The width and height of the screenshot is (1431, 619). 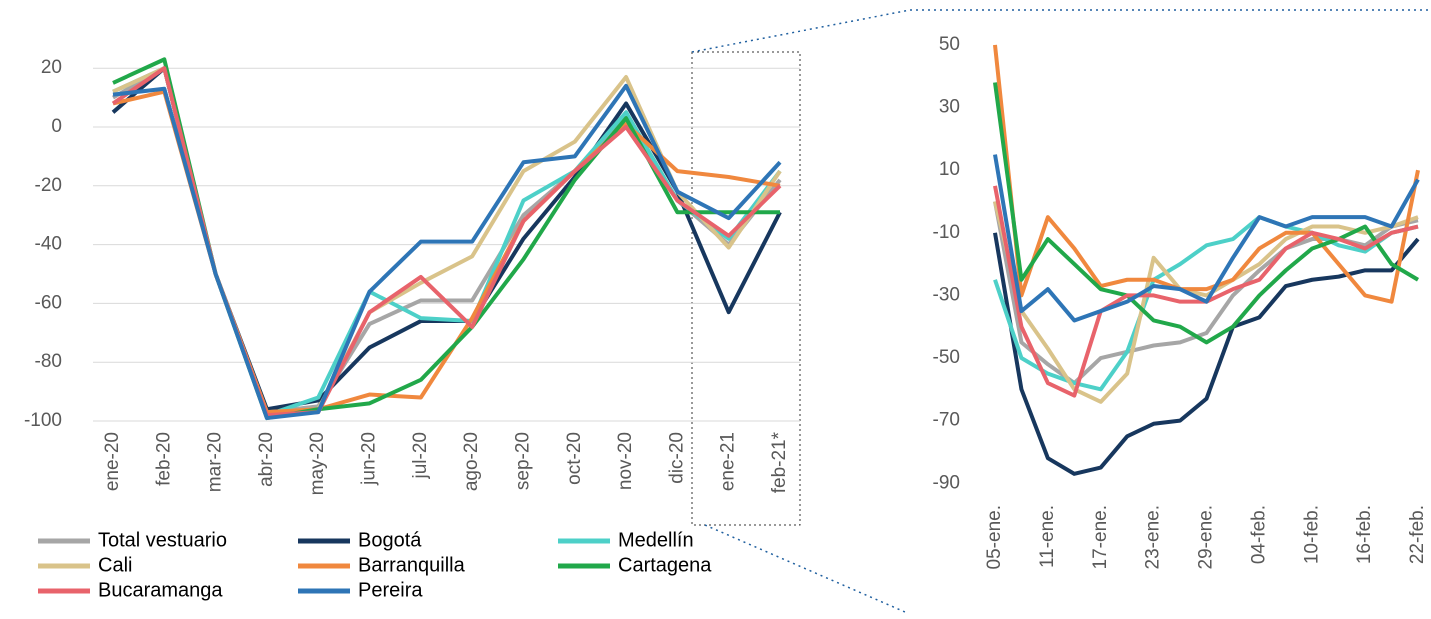 I want to click on x-tick-label: feb-21*, so click(x=779, y=462).